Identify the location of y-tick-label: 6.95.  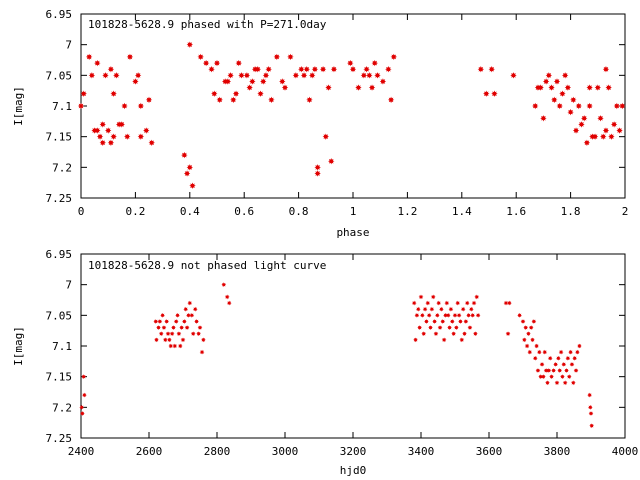
(59, 14).